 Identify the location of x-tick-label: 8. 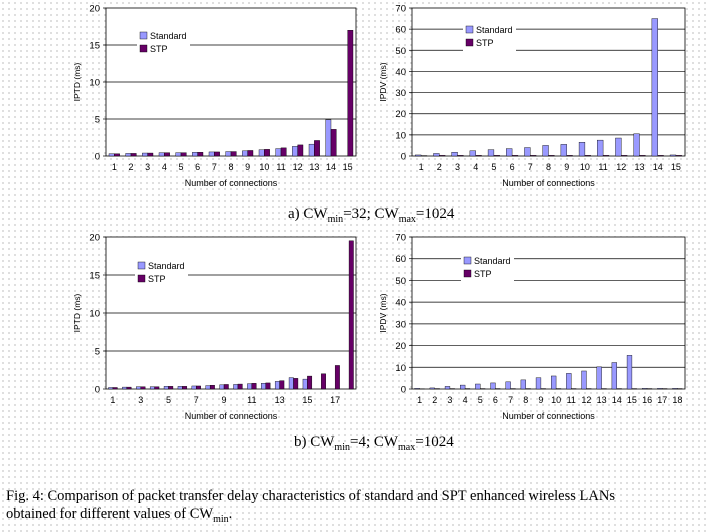
(525, 400).